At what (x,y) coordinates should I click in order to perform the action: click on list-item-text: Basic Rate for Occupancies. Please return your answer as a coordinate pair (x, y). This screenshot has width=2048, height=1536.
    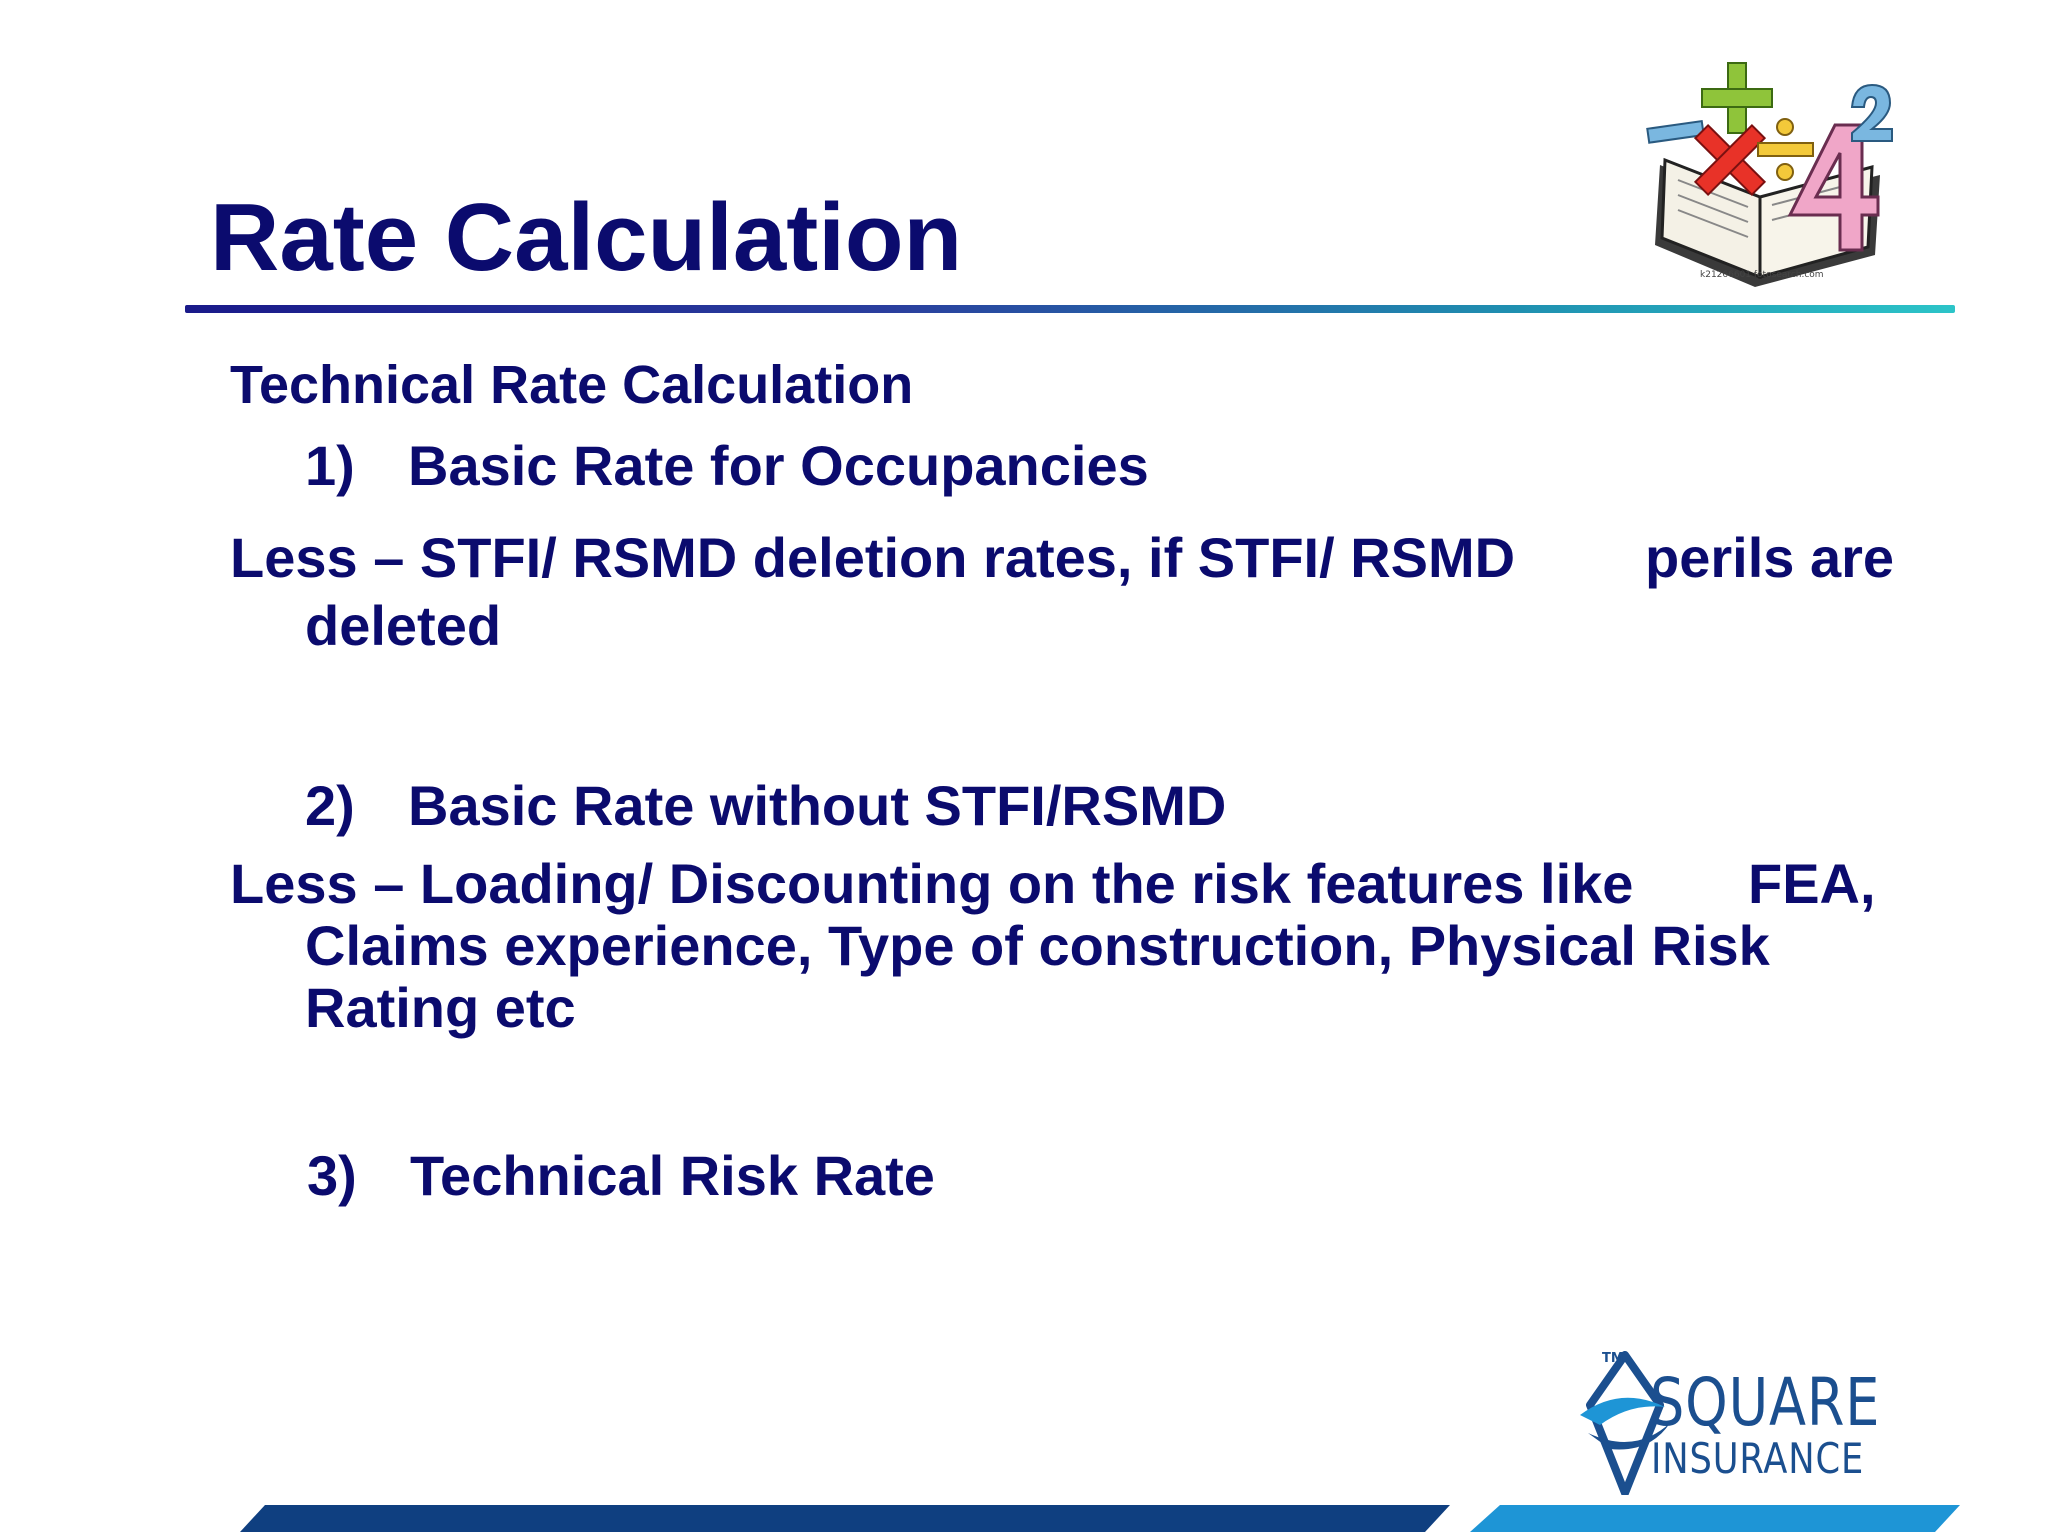
    Looking at the image, I should click on (778, 465).